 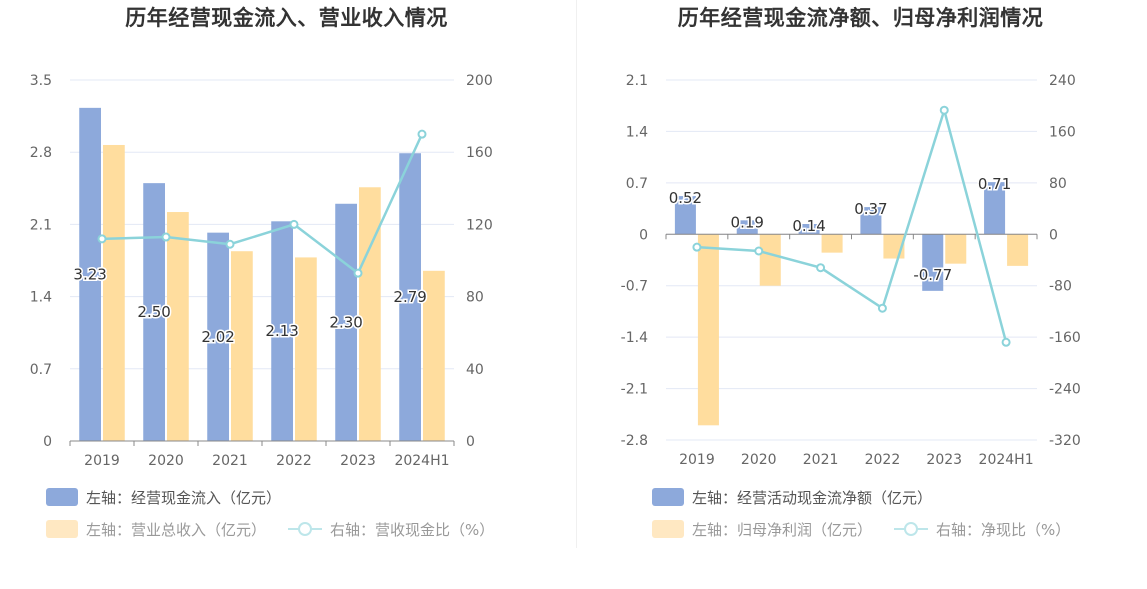 I want to click on legend-label: 左轴：经营现金流入（亿元）, so click(x=184, y=497).